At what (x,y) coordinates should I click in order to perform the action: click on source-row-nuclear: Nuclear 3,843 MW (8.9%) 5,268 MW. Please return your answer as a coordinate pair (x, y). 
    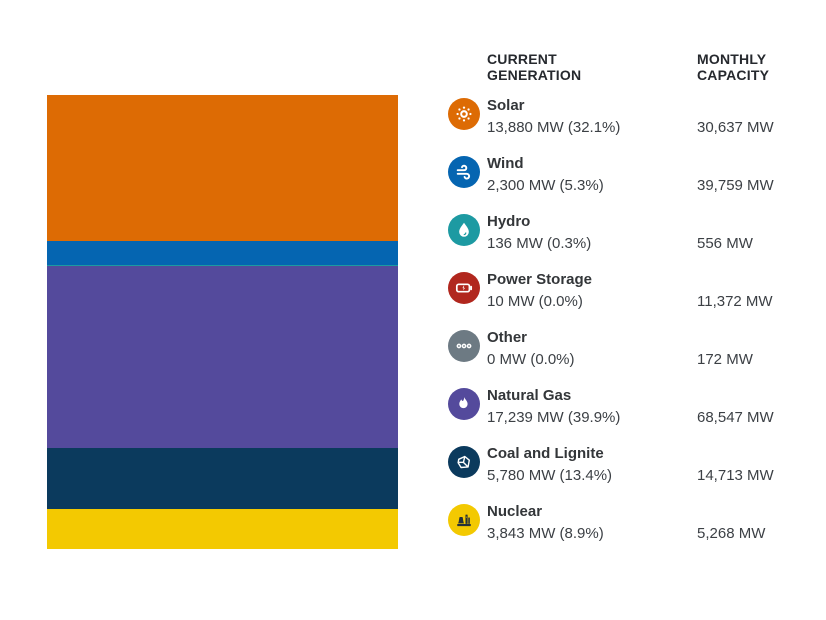
    Looking at the image, I should click on (637, 531).